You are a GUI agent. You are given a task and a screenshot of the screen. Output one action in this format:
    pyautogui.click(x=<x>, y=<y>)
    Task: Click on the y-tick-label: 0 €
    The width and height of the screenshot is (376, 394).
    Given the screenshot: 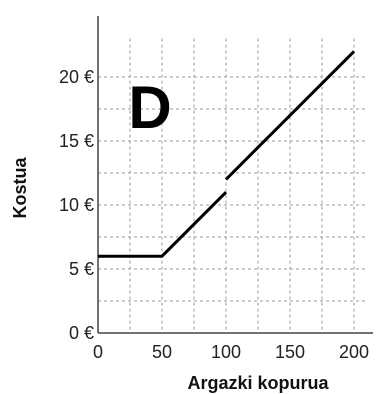 What is the action you would take?
    pyautogui.click(x=81, y=333)
    